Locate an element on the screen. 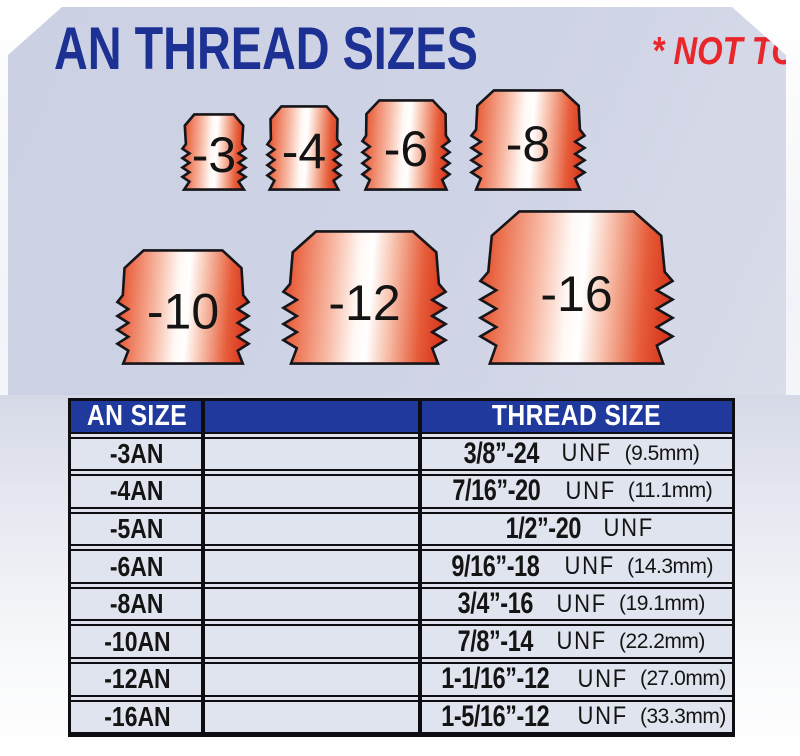  thread-size-cell: 7/8”-14 UNF (22.2mm) is located at coordinates (576, 641).